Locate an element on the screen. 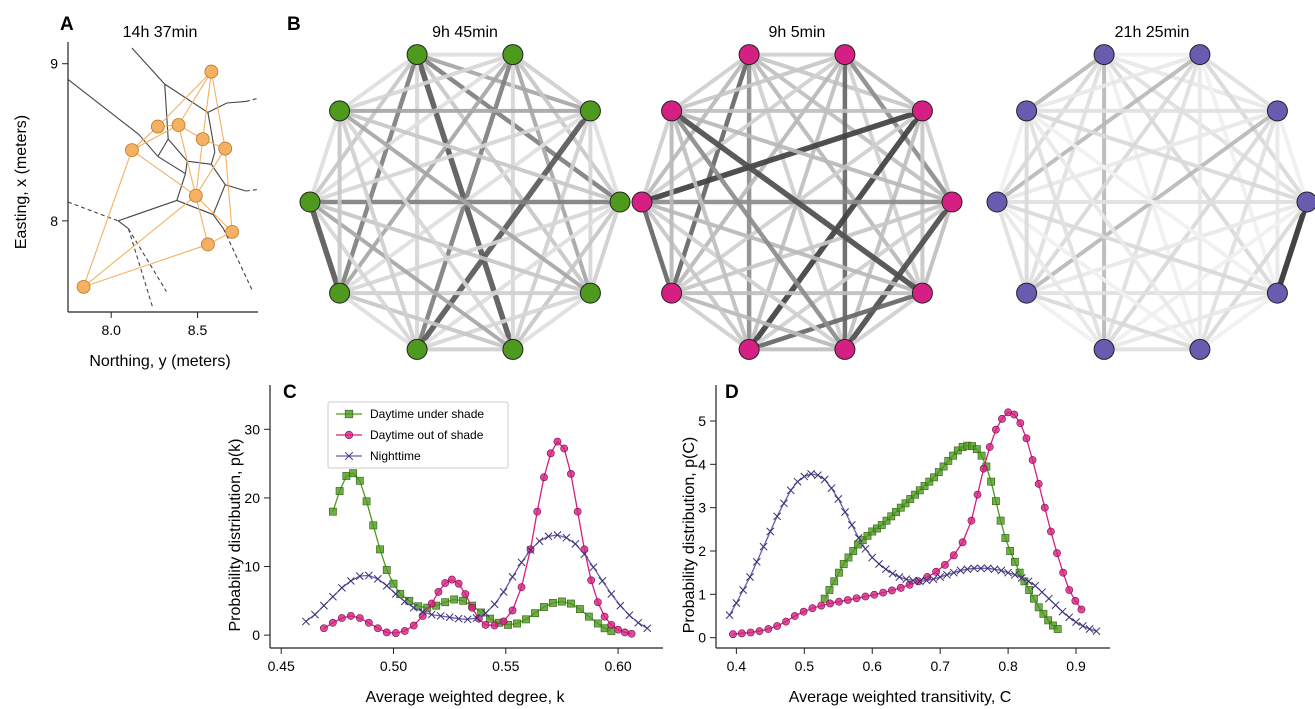  panelC-layer-point-2-35-b is located at coordinates (620, 605).